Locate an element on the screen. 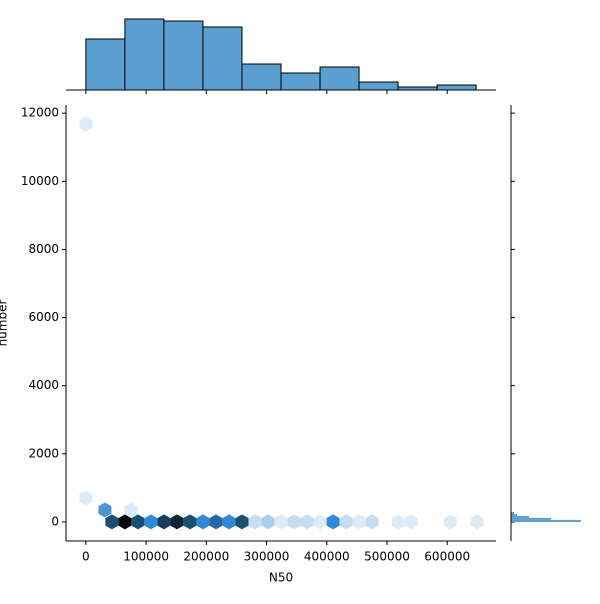  y-axis-label: number is located at coordinates (5, 323).